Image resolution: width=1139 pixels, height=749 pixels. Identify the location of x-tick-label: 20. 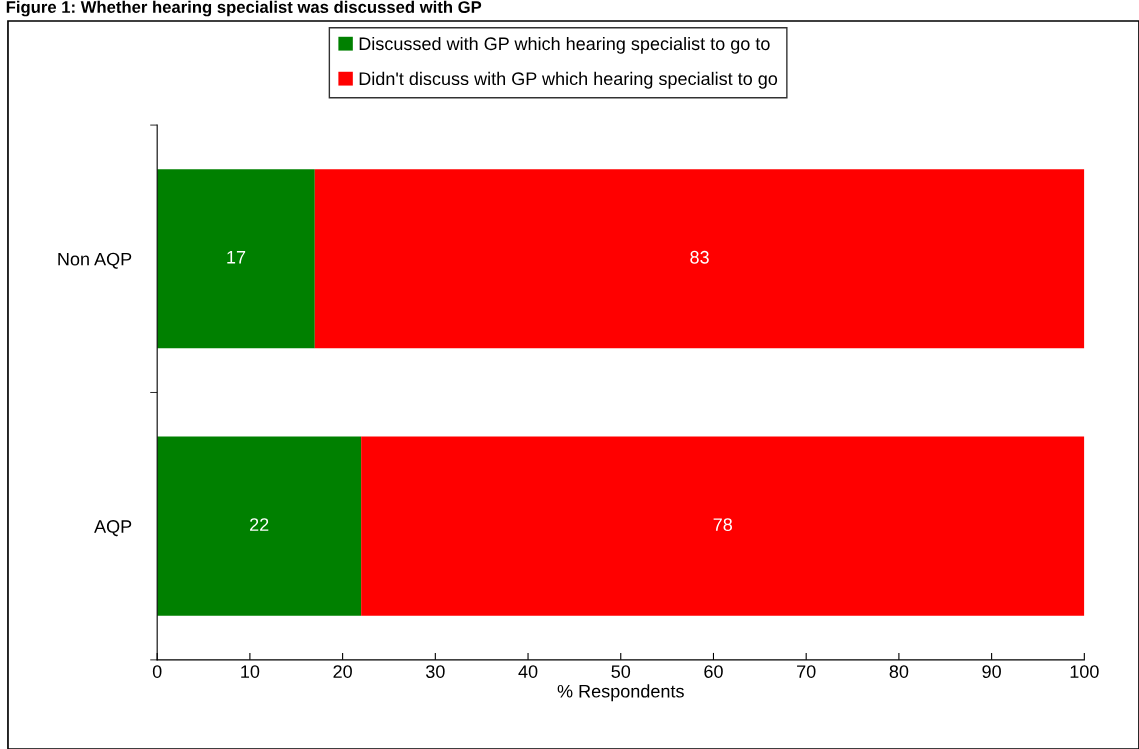
(342, 671).